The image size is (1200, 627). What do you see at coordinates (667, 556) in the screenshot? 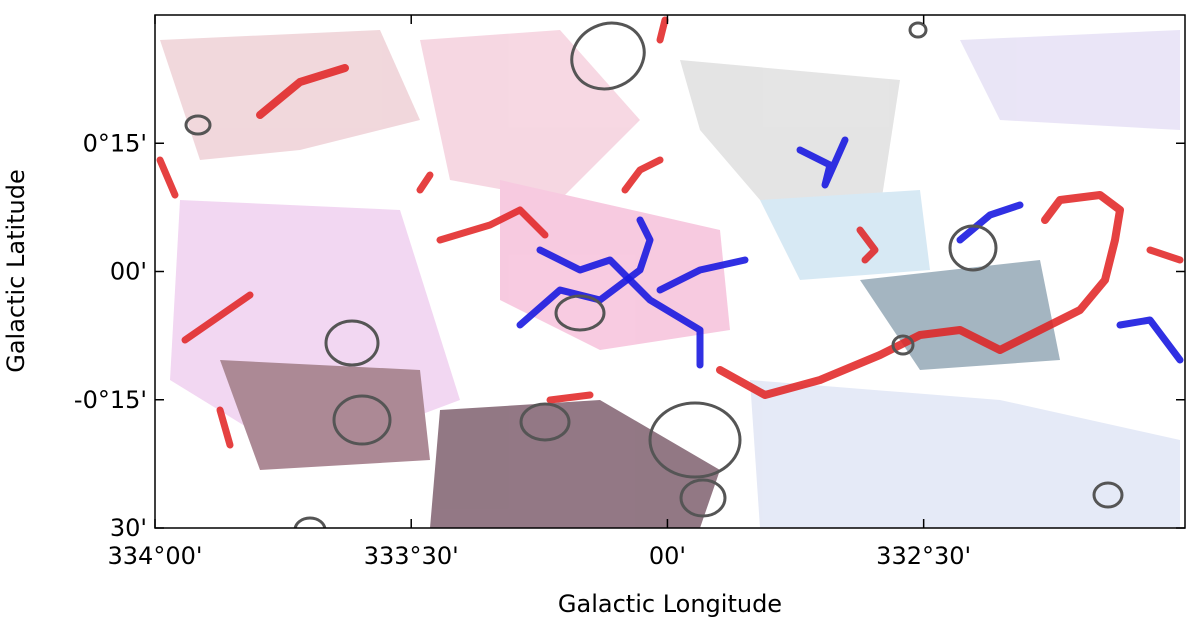
I see `x-tick-label: 00'` at bounding box center [667, 556].